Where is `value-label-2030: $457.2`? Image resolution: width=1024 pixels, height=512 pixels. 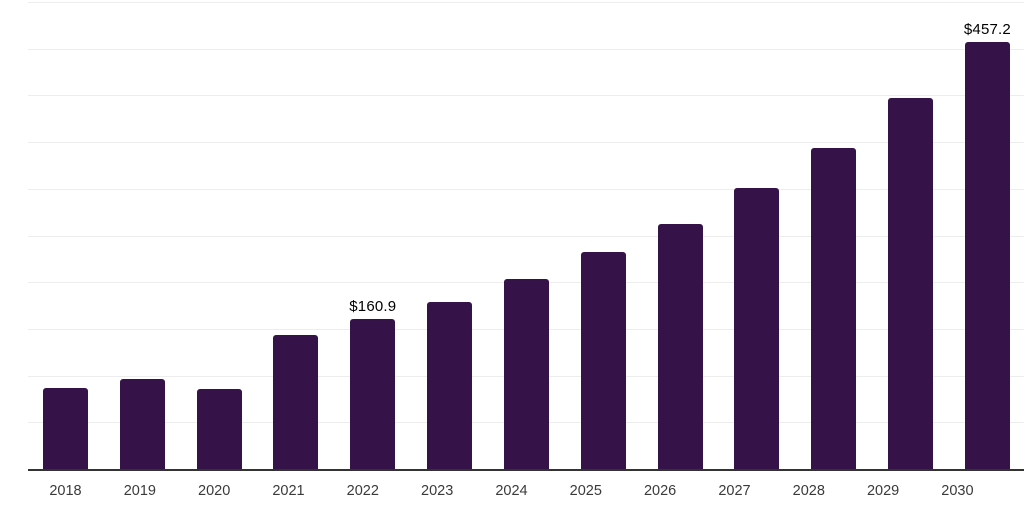 value-label-2030: $457.2 is located at coordinates (987, 29).